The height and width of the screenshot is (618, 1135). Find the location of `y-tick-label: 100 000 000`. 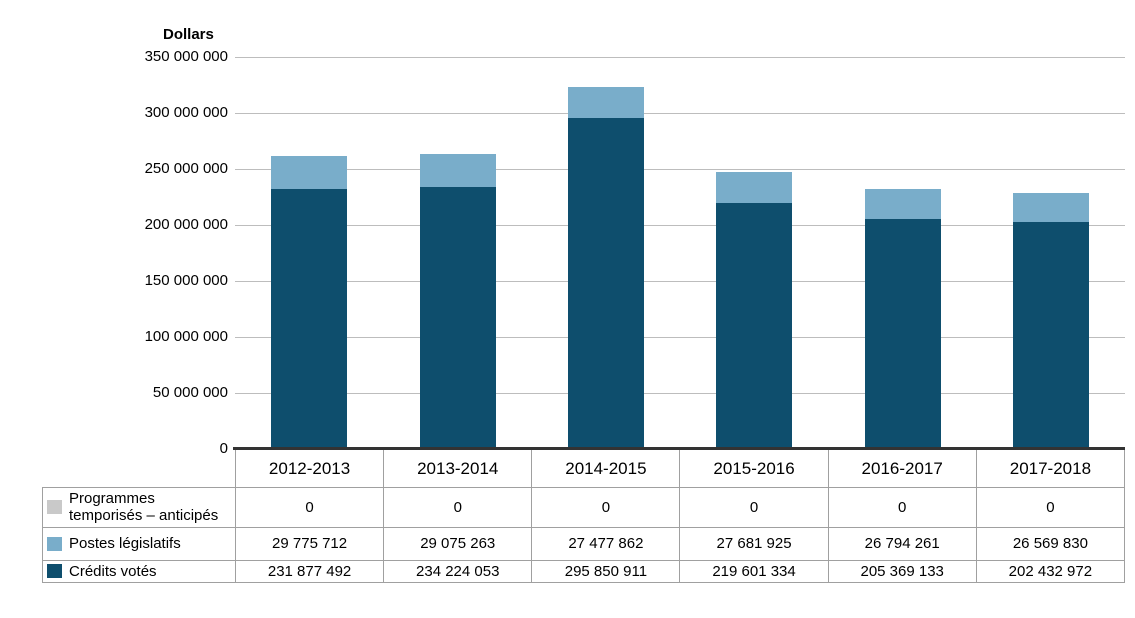

y-tick-label: 100 000 000 is located at coordinates (186, 336).